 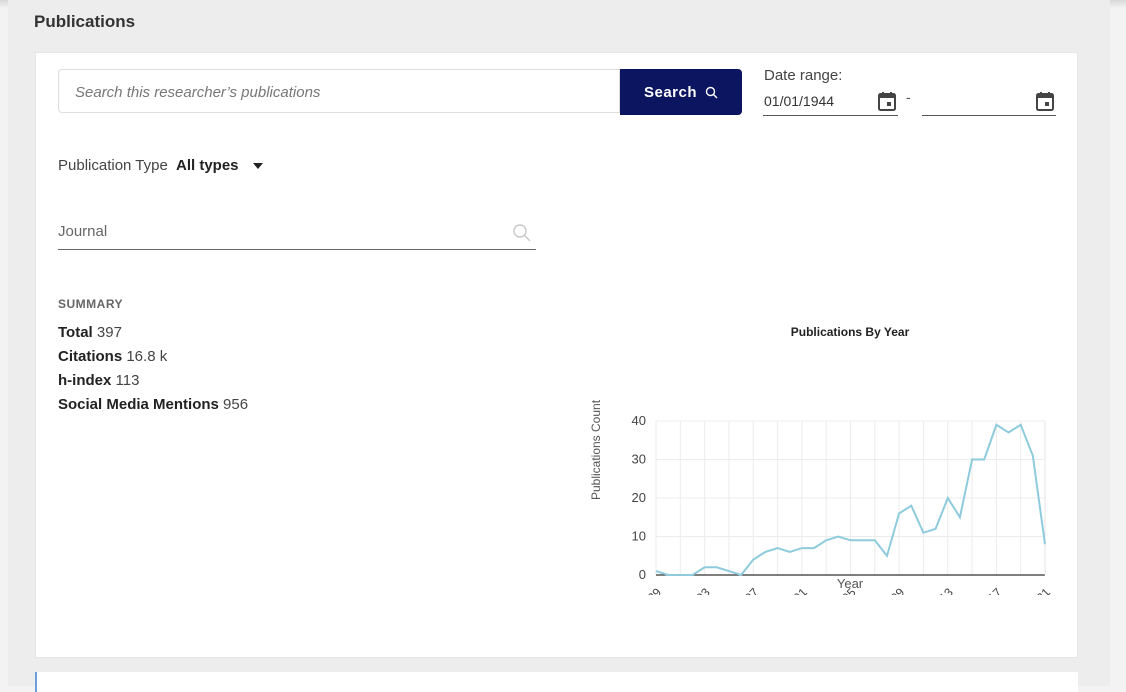 I want to click on search-box, so click(x=339, y=91).